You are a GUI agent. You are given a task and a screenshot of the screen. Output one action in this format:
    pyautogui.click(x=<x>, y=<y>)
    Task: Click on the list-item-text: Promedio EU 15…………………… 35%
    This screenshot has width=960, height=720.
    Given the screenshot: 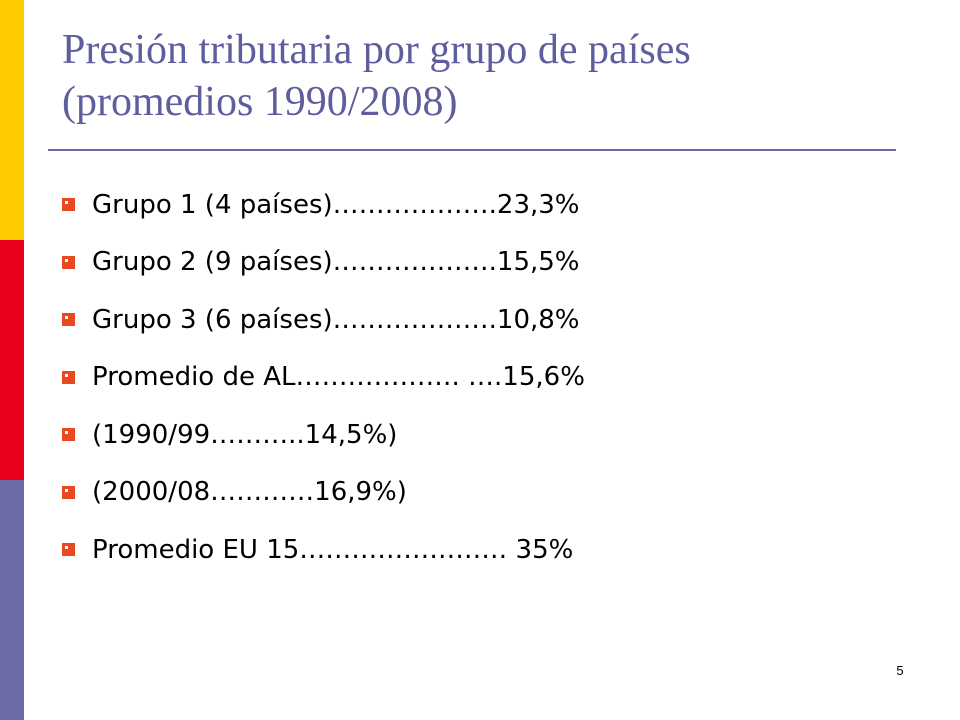 What is the action you would take?
    pyautogui.click(x=333, y=549)
    